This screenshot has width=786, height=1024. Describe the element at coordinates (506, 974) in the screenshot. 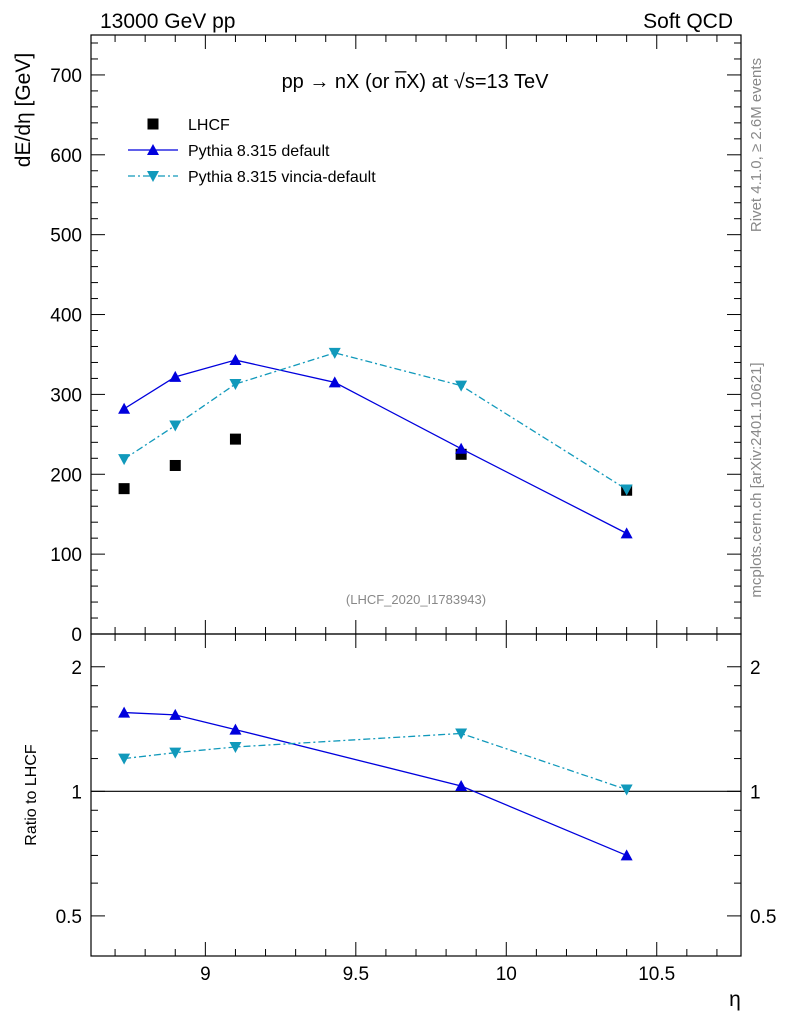

I see `x-tick-label: 10` at that location.